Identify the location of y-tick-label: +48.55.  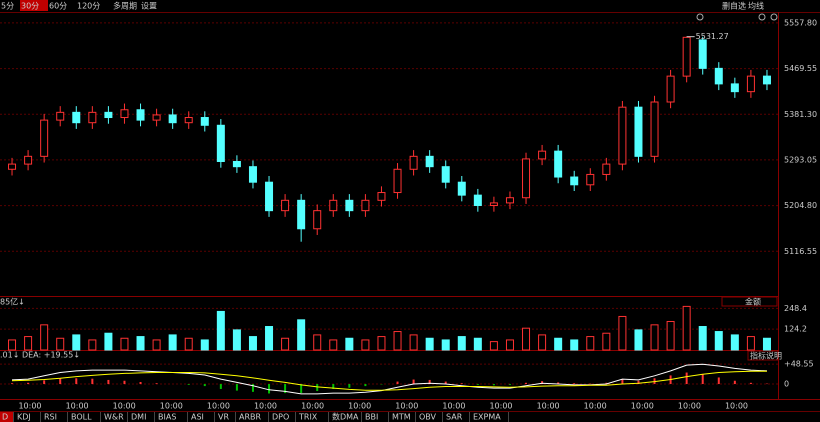
(799, 364).